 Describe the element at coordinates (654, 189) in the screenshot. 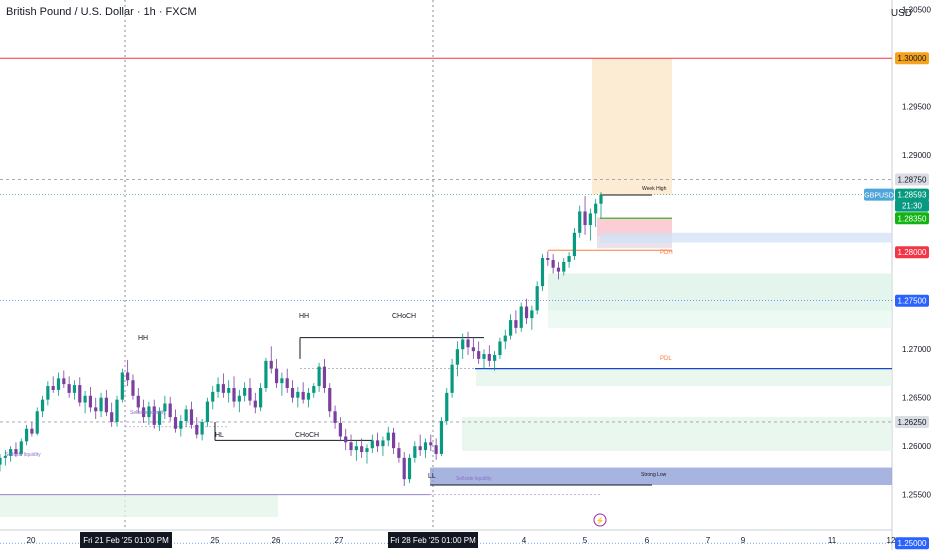

I see `annotation-week-high: Week High` at that location.